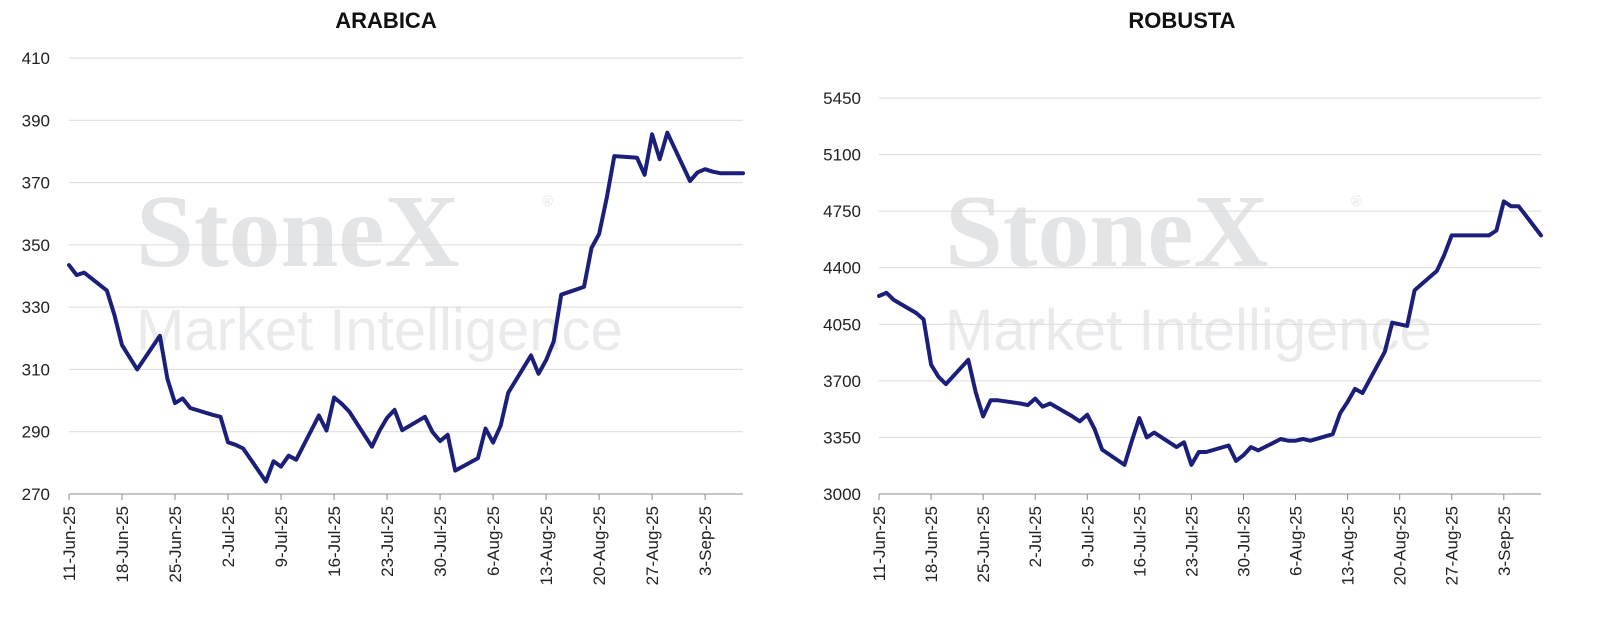  Describe the element at coordinates (842, 98) in the screenshot. I see `y-tick-label: 5450` at that location.